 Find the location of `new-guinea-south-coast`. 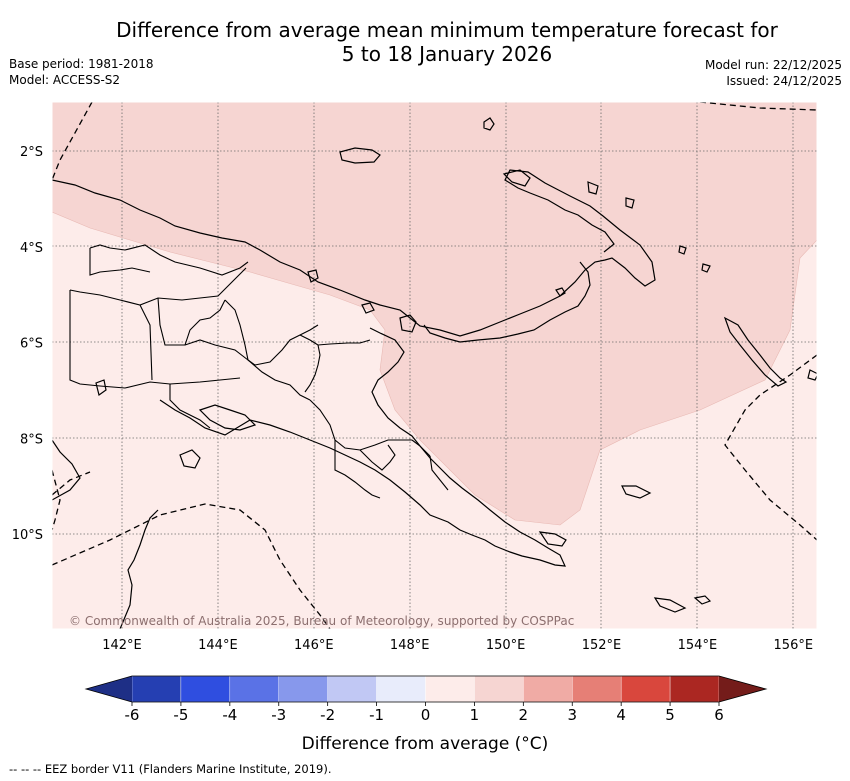

new-guinea-south-coast is located at coordinates (66, 470).